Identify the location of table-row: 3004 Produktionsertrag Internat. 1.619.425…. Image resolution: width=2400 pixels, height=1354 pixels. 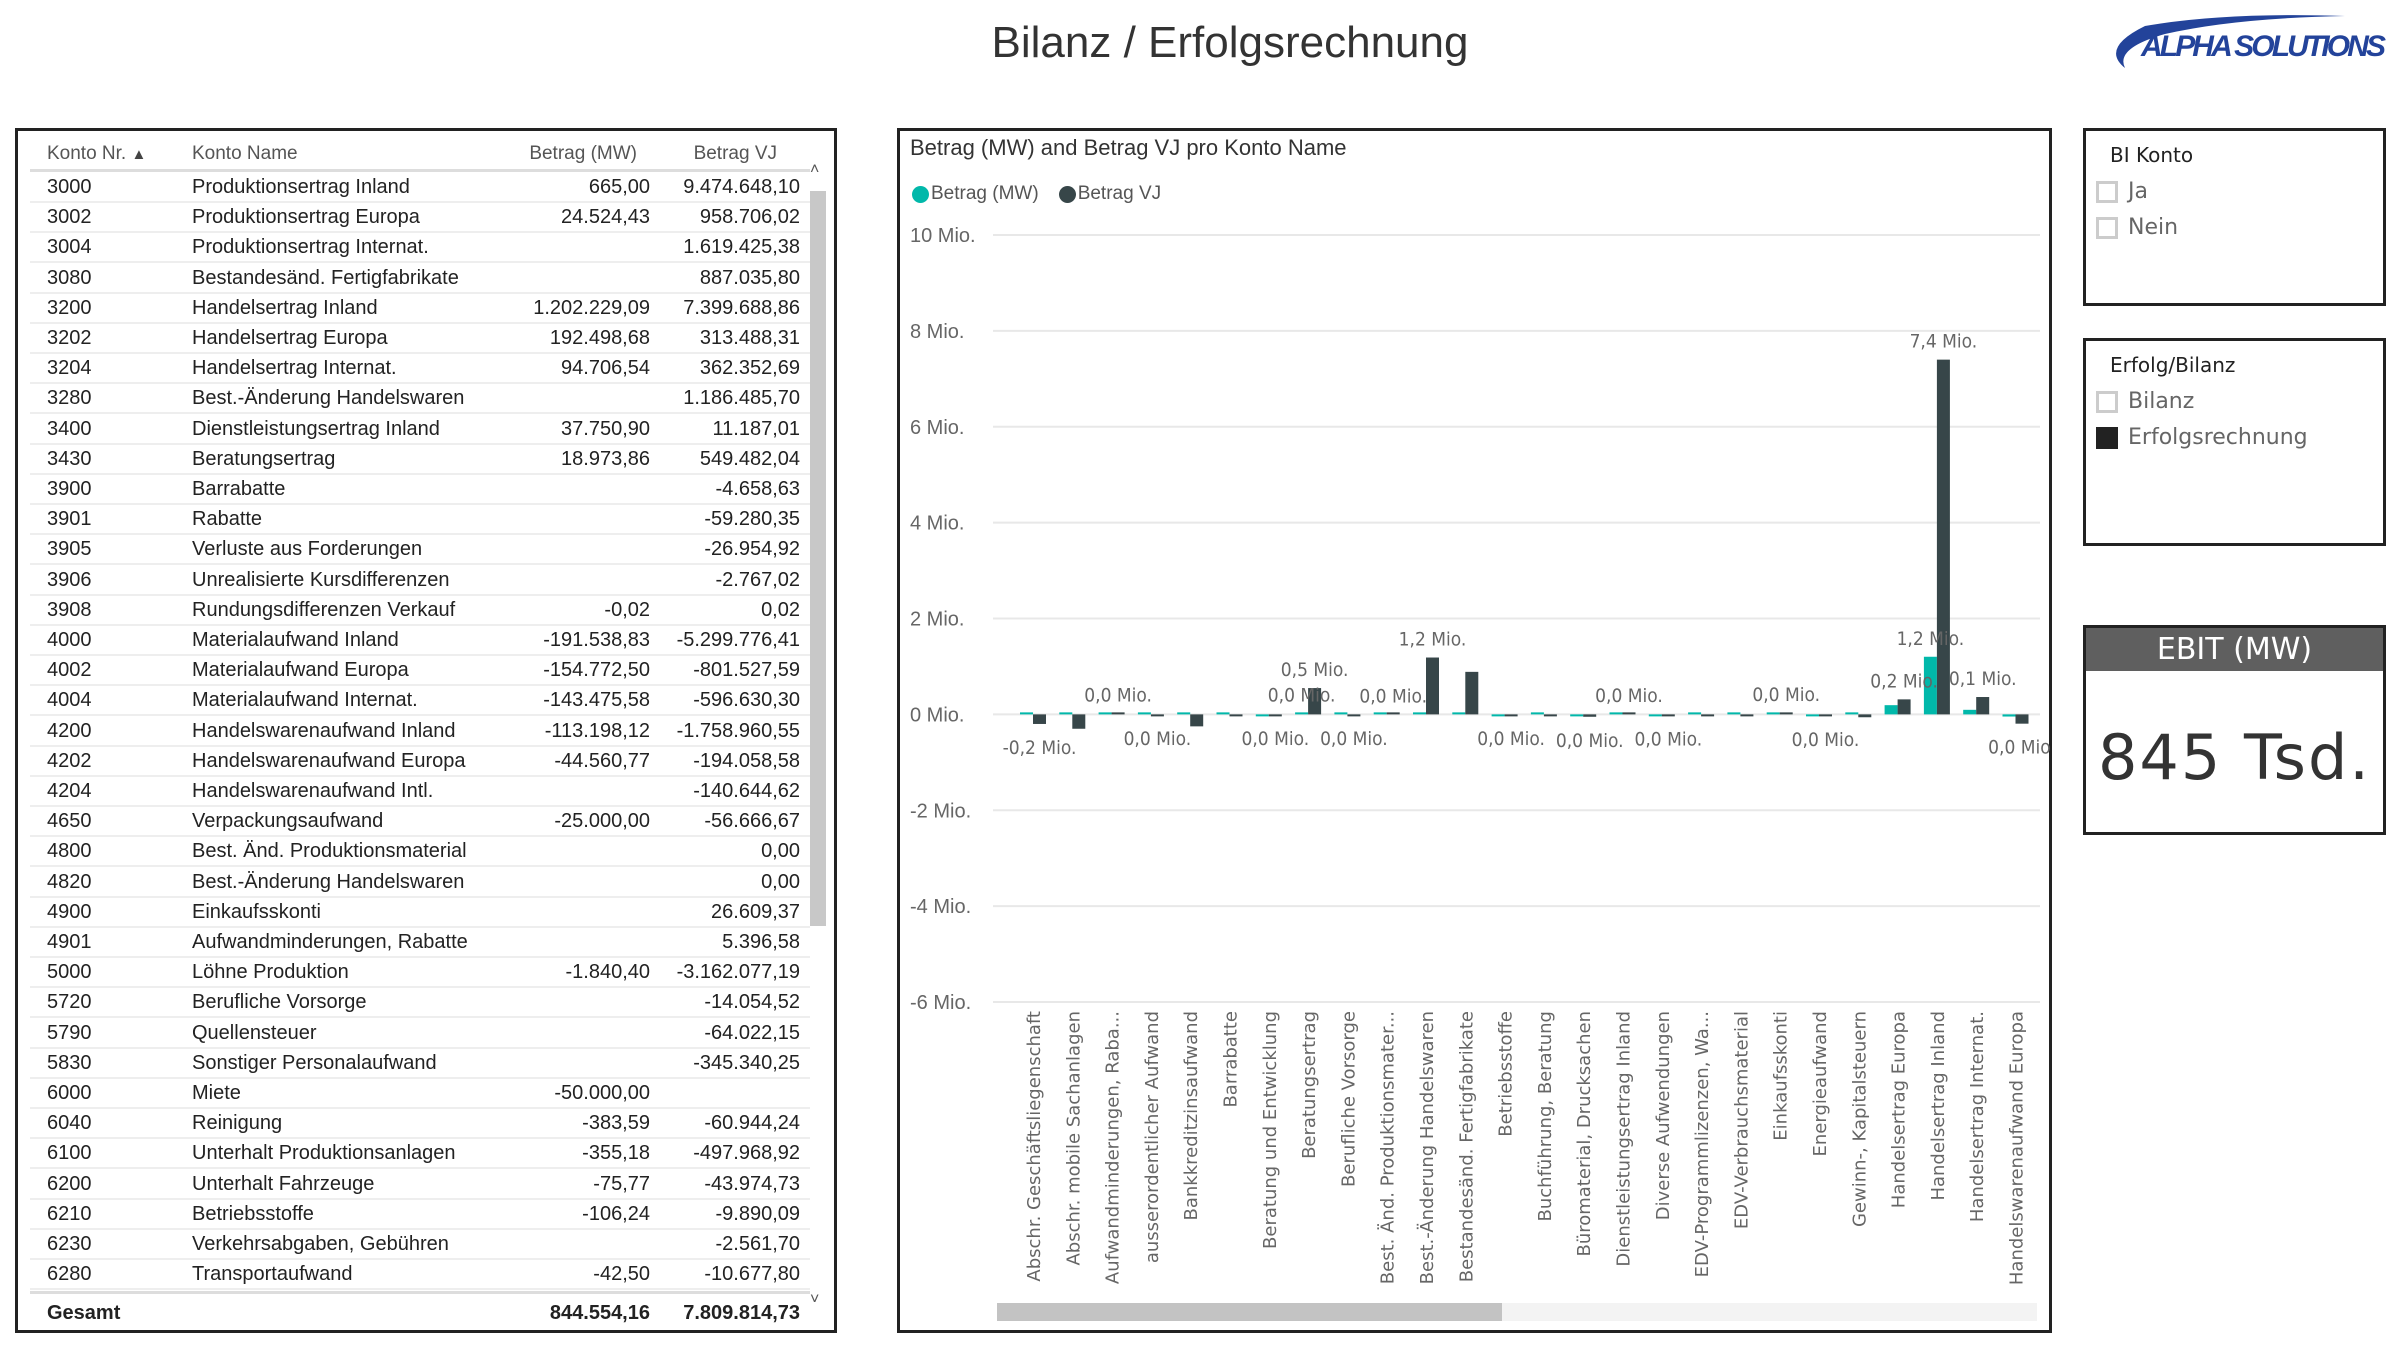
(420, 248).